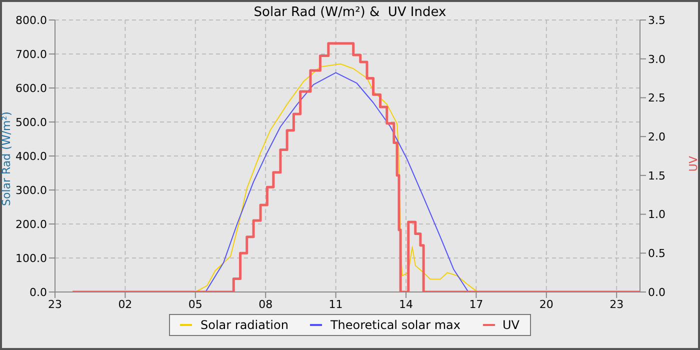 Image resolution: width=700 pixels, height=350 pixels. I want to click on y2-tick-label: 3.5, so click(657, 20).